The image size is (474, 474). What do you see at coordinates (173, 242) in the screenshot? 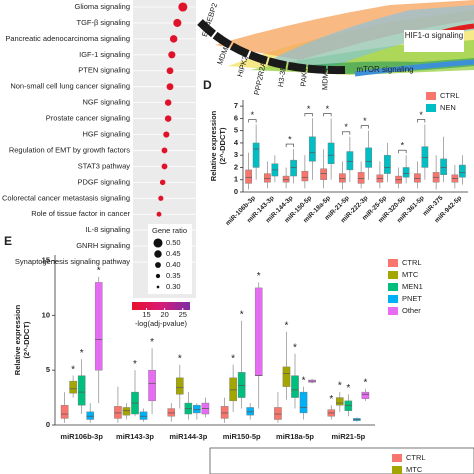
I see `legend-label: 0.50` at bounding box center [173, 242].